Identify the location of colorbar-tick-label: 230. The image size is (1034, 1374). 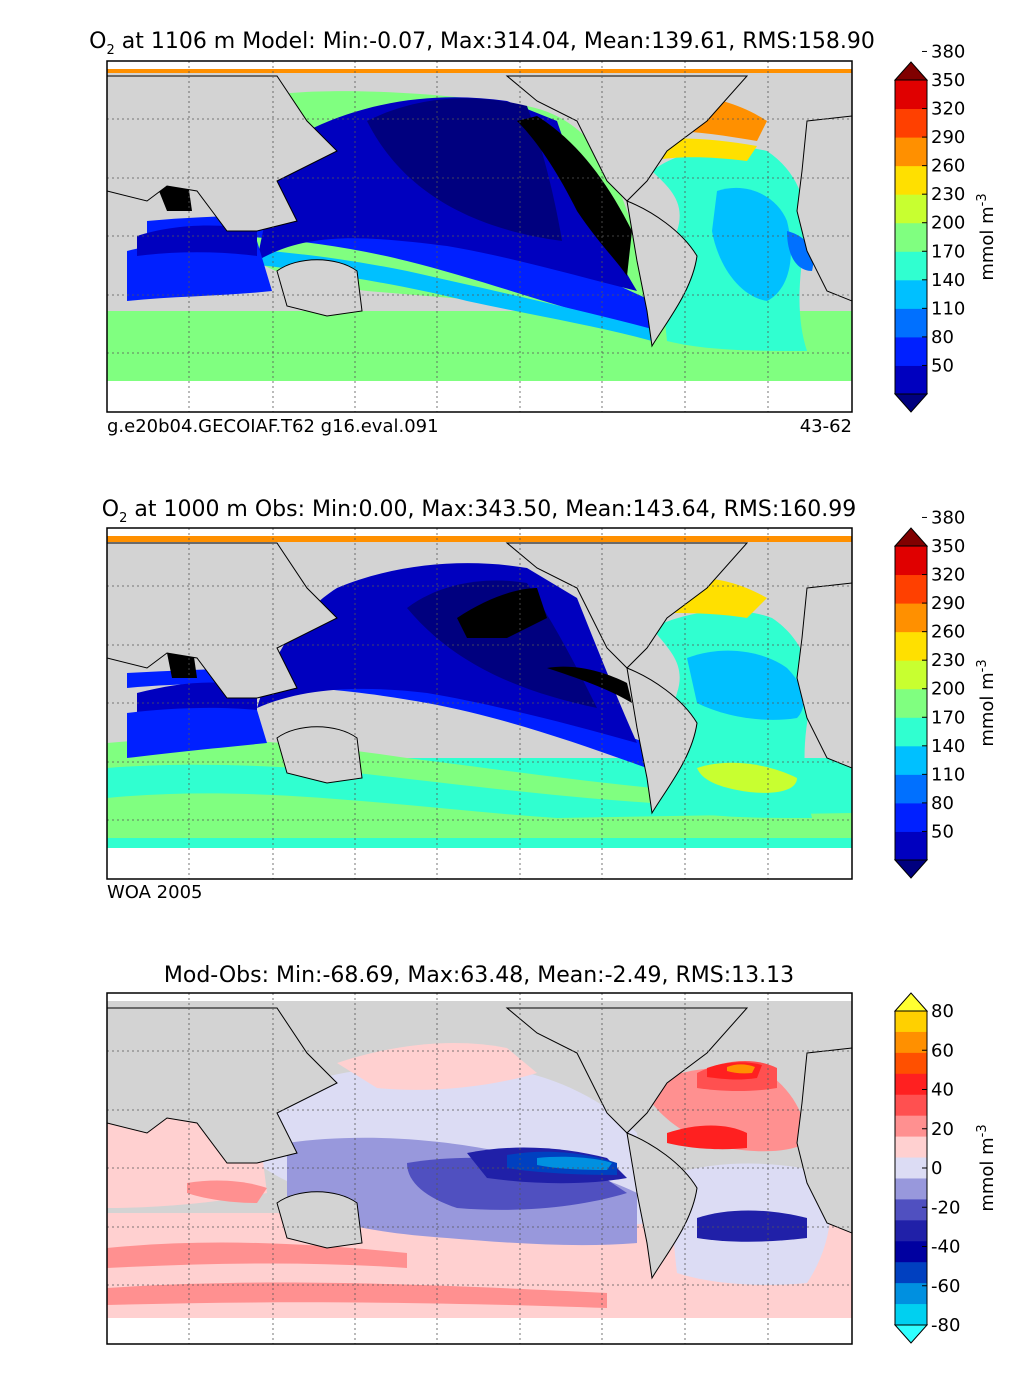
(948, 660).